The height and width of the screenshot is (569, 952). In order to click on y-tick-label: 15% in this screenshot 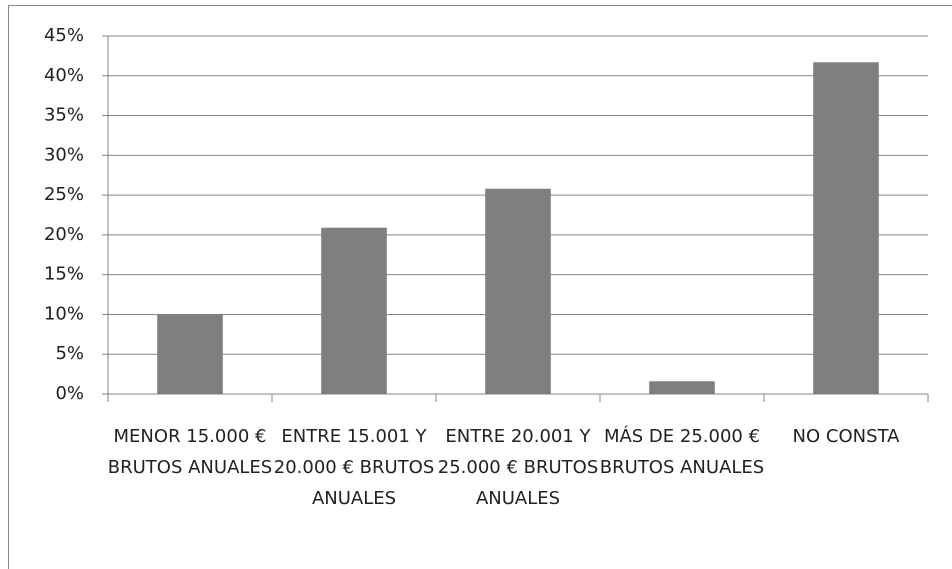, I will do `click(64, 274)`.